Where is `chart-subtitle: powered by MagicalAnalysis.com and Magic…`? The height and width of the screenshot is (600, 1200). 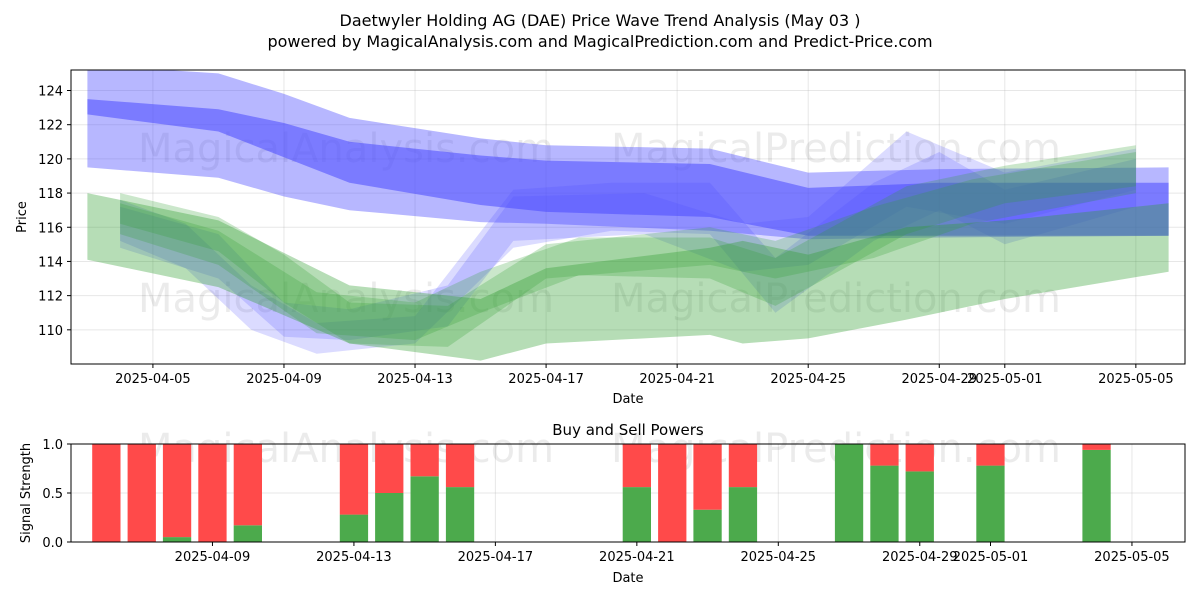 chart-subtitle: powered by MagicalAnalysis.com and Magic… is located at coordinates (599, 41).